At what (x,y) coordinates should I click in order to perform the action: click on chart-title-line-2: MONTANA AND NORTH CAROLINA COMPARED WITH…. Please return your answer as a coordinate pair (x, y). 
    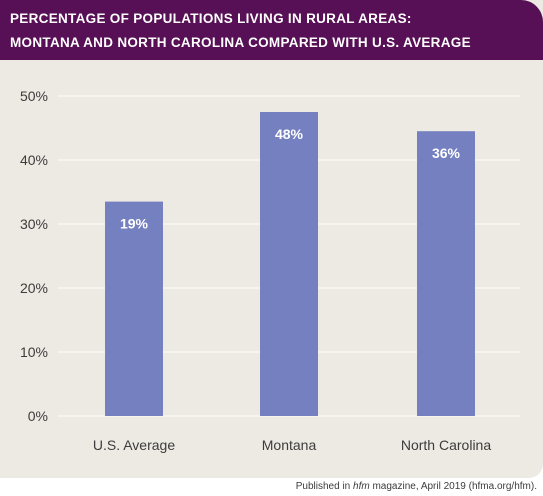
    Looking at the image, I should click on (240, 42).